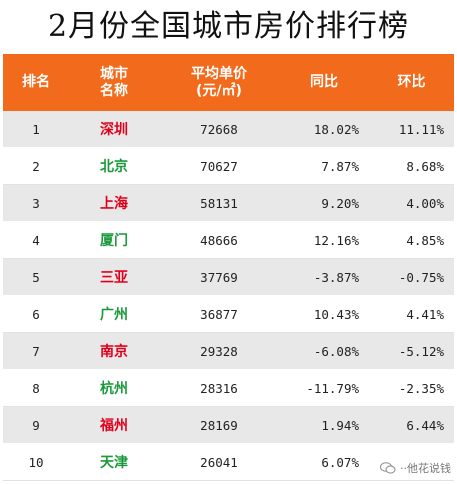  What do you see at coordinates (114, 315) in the screenshot?
I see `city-cell: 广州` at bounding box center [114, 315].